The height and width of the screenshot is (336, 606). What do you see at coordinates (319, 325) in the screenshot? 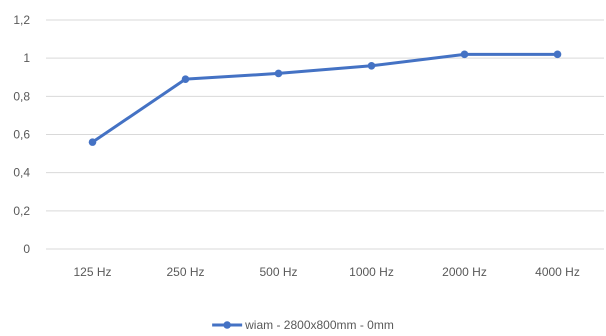
I see `legend-label: wiam - 2800x800mm - 0mm` at bounding box center [319, 325].